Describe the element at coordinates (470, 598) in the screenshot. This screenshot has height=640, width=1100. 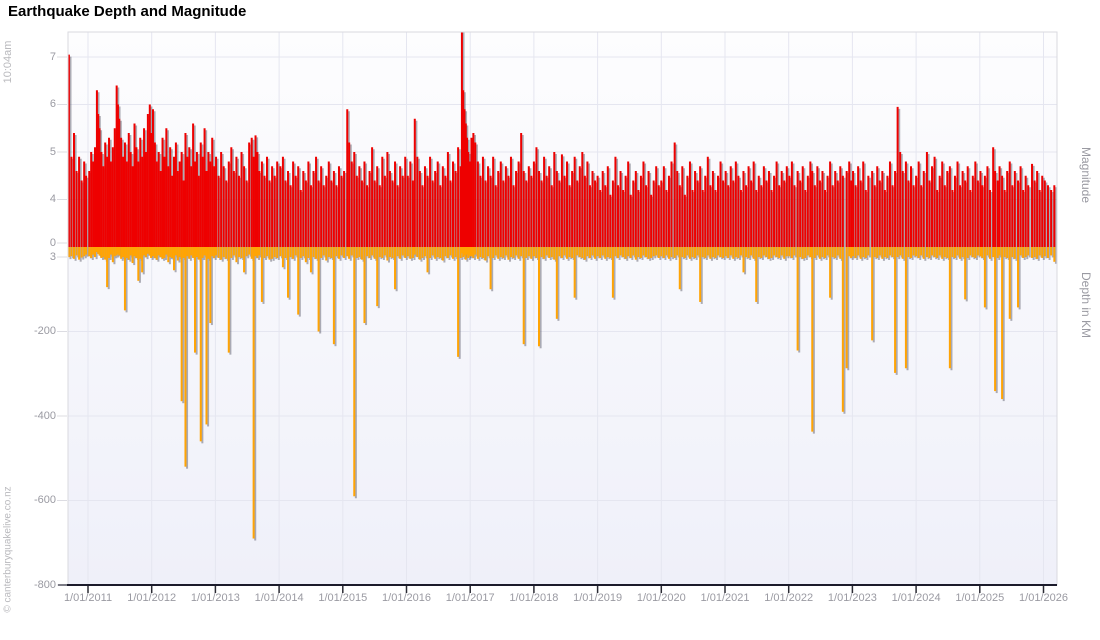
I see `x-axis-tick-label: 1/01/2017` at that location.